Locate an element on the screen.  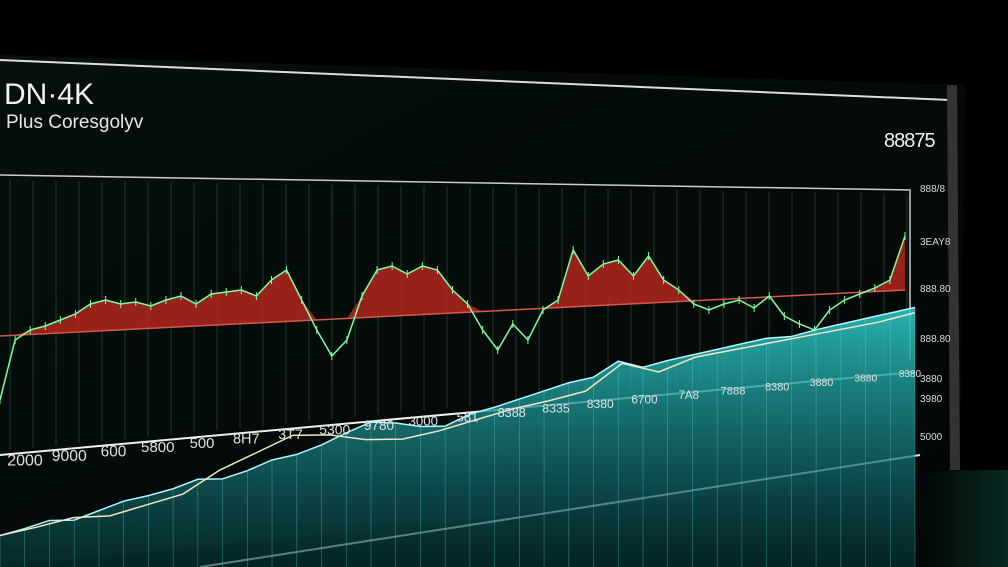
right-axis-label: 888/8 is located at coordinates (932, 189).